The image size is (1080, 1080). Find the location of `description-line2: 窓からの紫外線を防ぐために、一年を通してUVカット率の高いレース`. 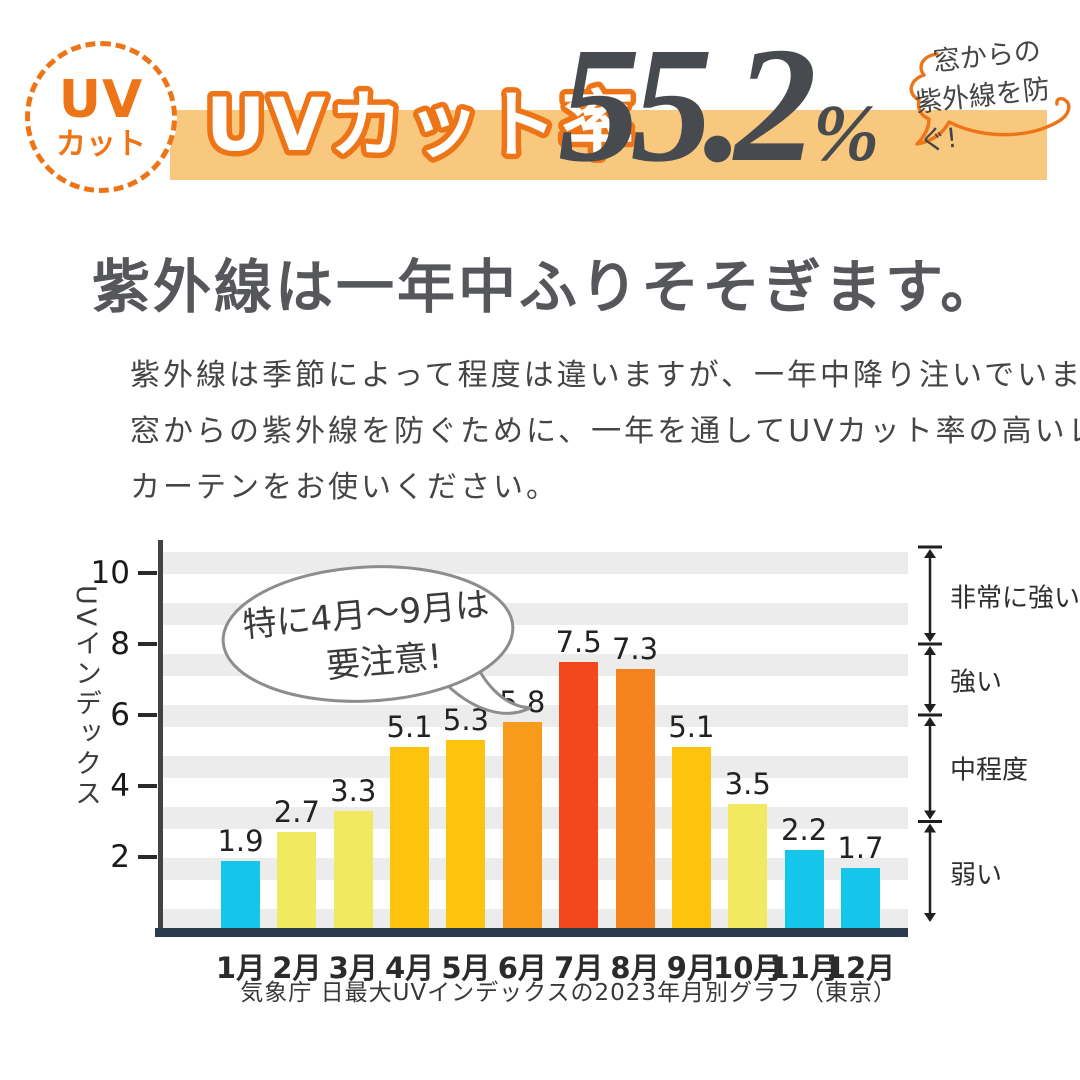

description-line2: 窓からの紫外線を防ぐために、一年を通してUVカット率の高いレース is located at coordinates (605, 431).